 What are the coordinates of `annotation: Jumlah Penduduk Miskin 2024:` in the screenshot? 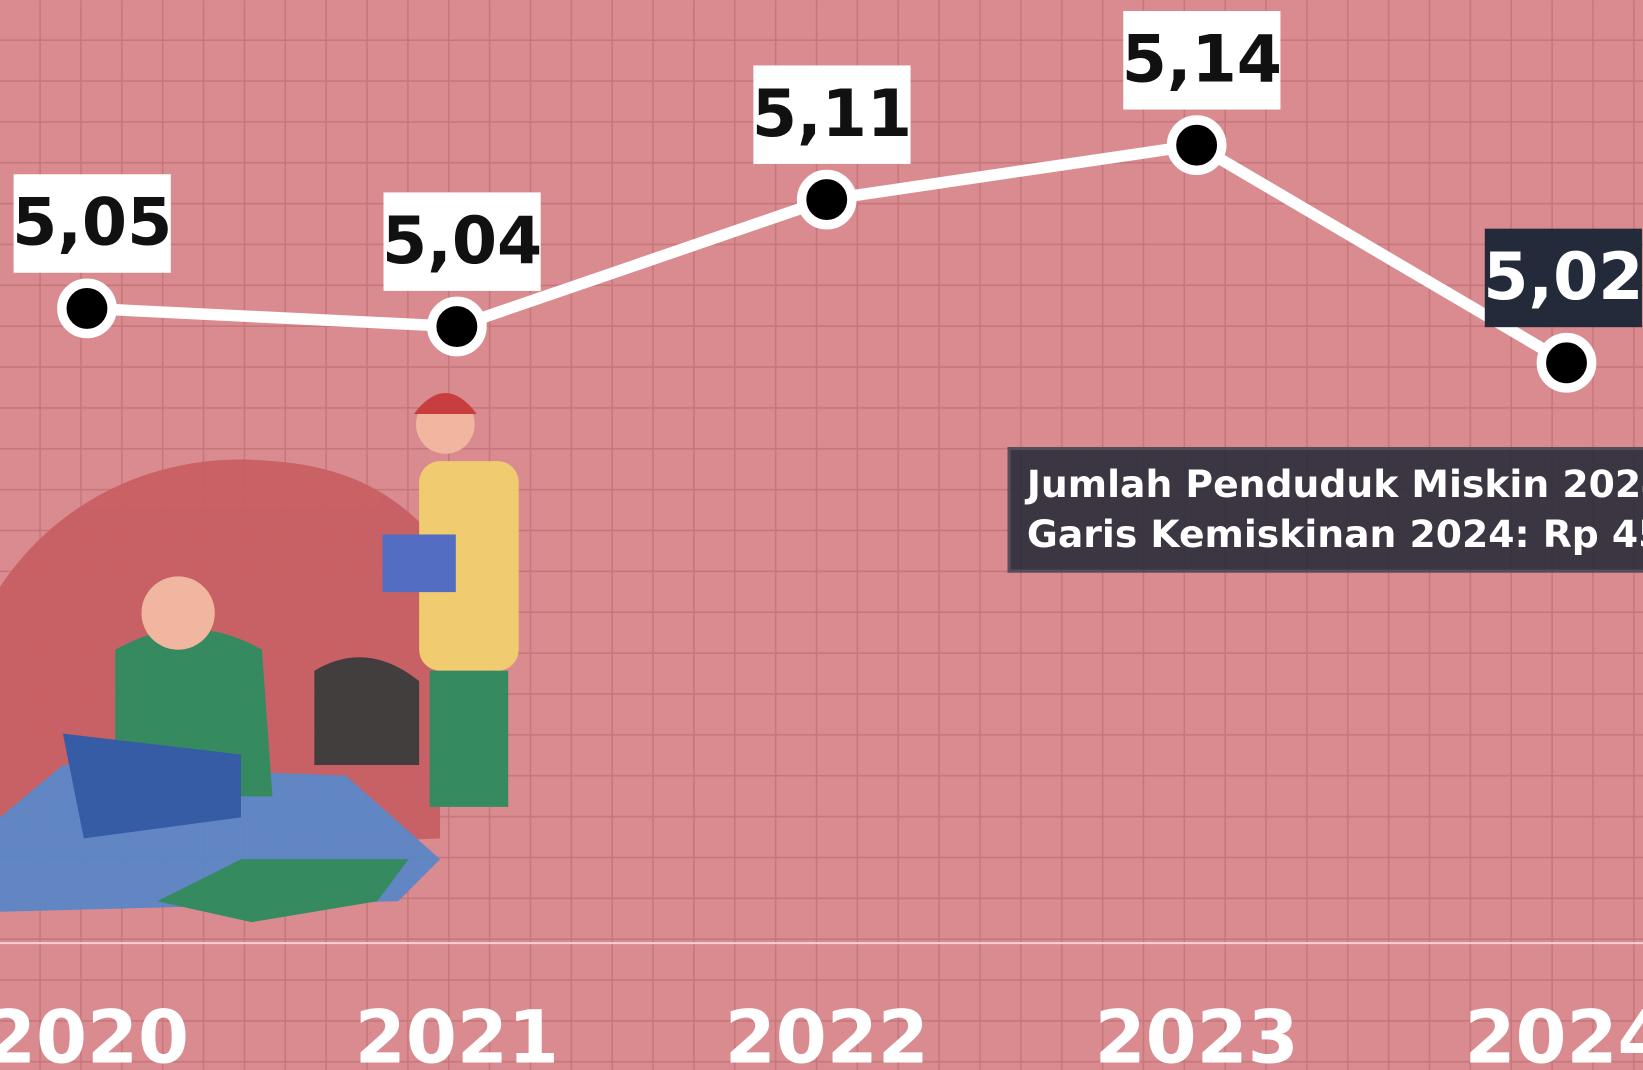 It's located at (1333, 484).